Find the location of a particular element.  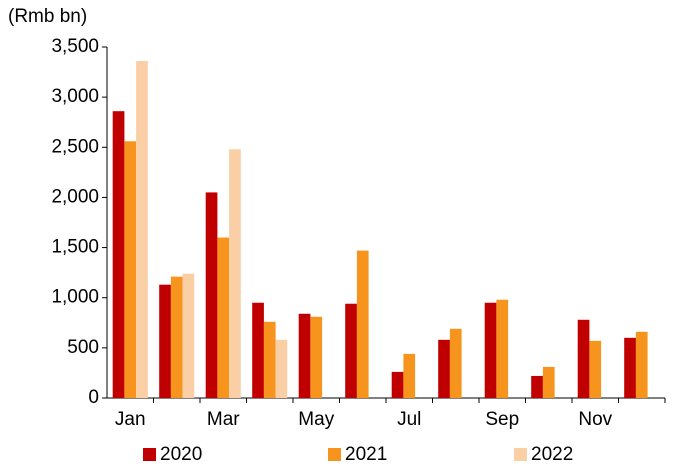

legend-label: 2022 is located at coordinates (552, 454).